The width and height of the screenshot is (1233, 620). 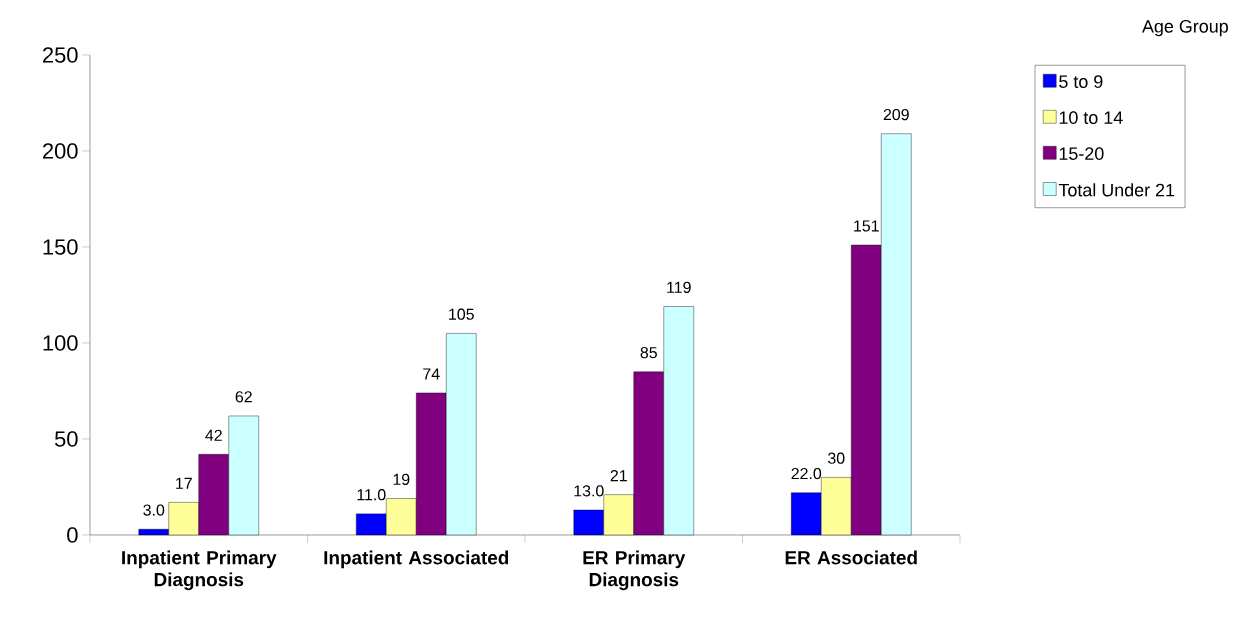 What do you see at coordinates (60, 343) in the screenshot?
I see `y-tick-label: 100` at bounding box center [60, 343].